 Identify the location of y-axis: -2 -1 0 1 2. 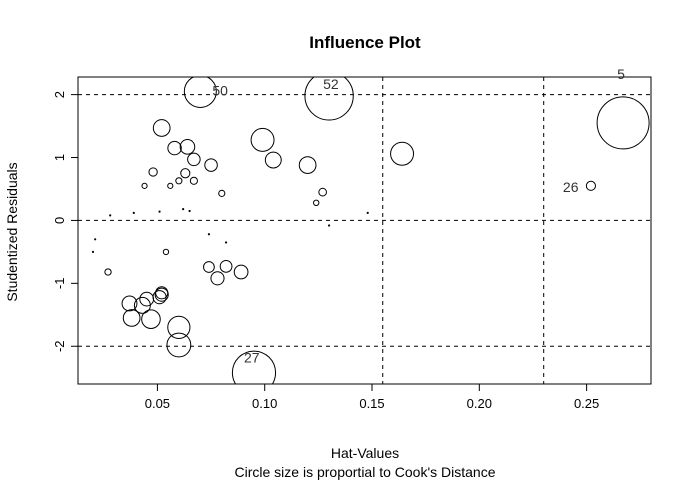
(65, 221).